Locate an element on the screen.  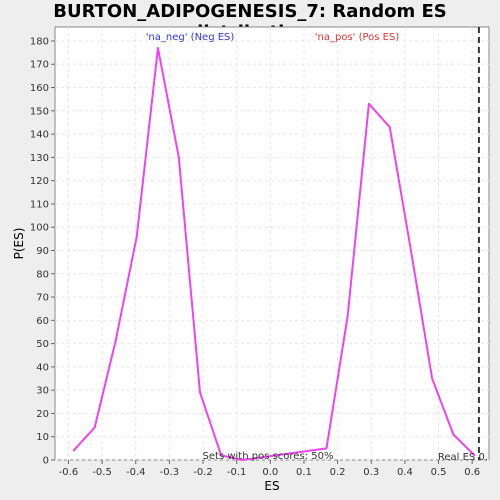
x-tick-label: 0.6 is located at coordinates (472, 472).